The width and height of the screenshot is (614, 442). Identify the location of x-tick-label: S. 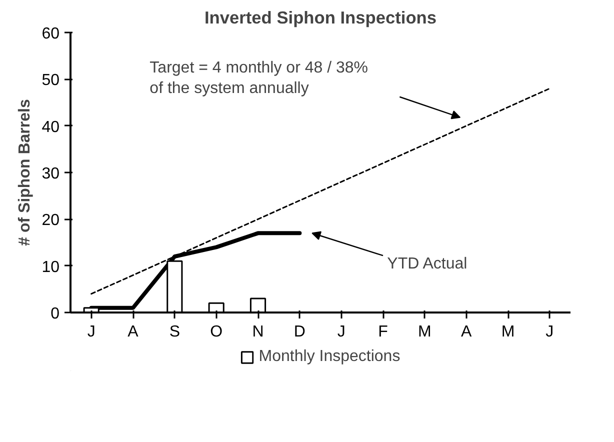
(174, 332).